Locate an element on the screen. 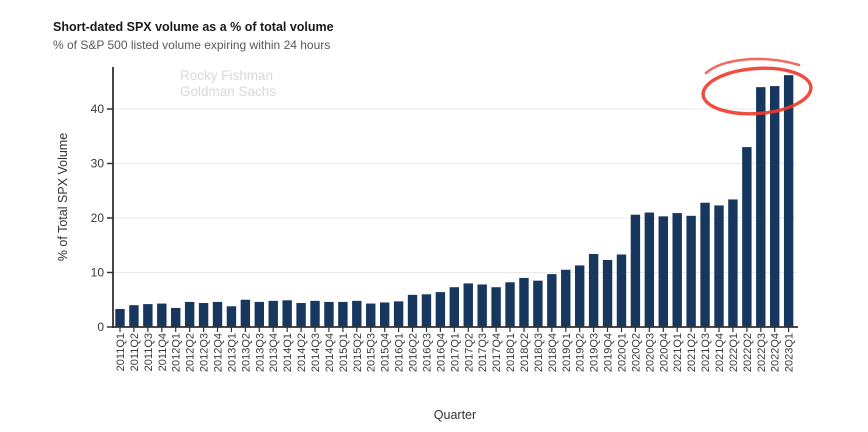 This screenshot has height=432, width=868. bar-2014Q1 is located at coordinates (287, 313).